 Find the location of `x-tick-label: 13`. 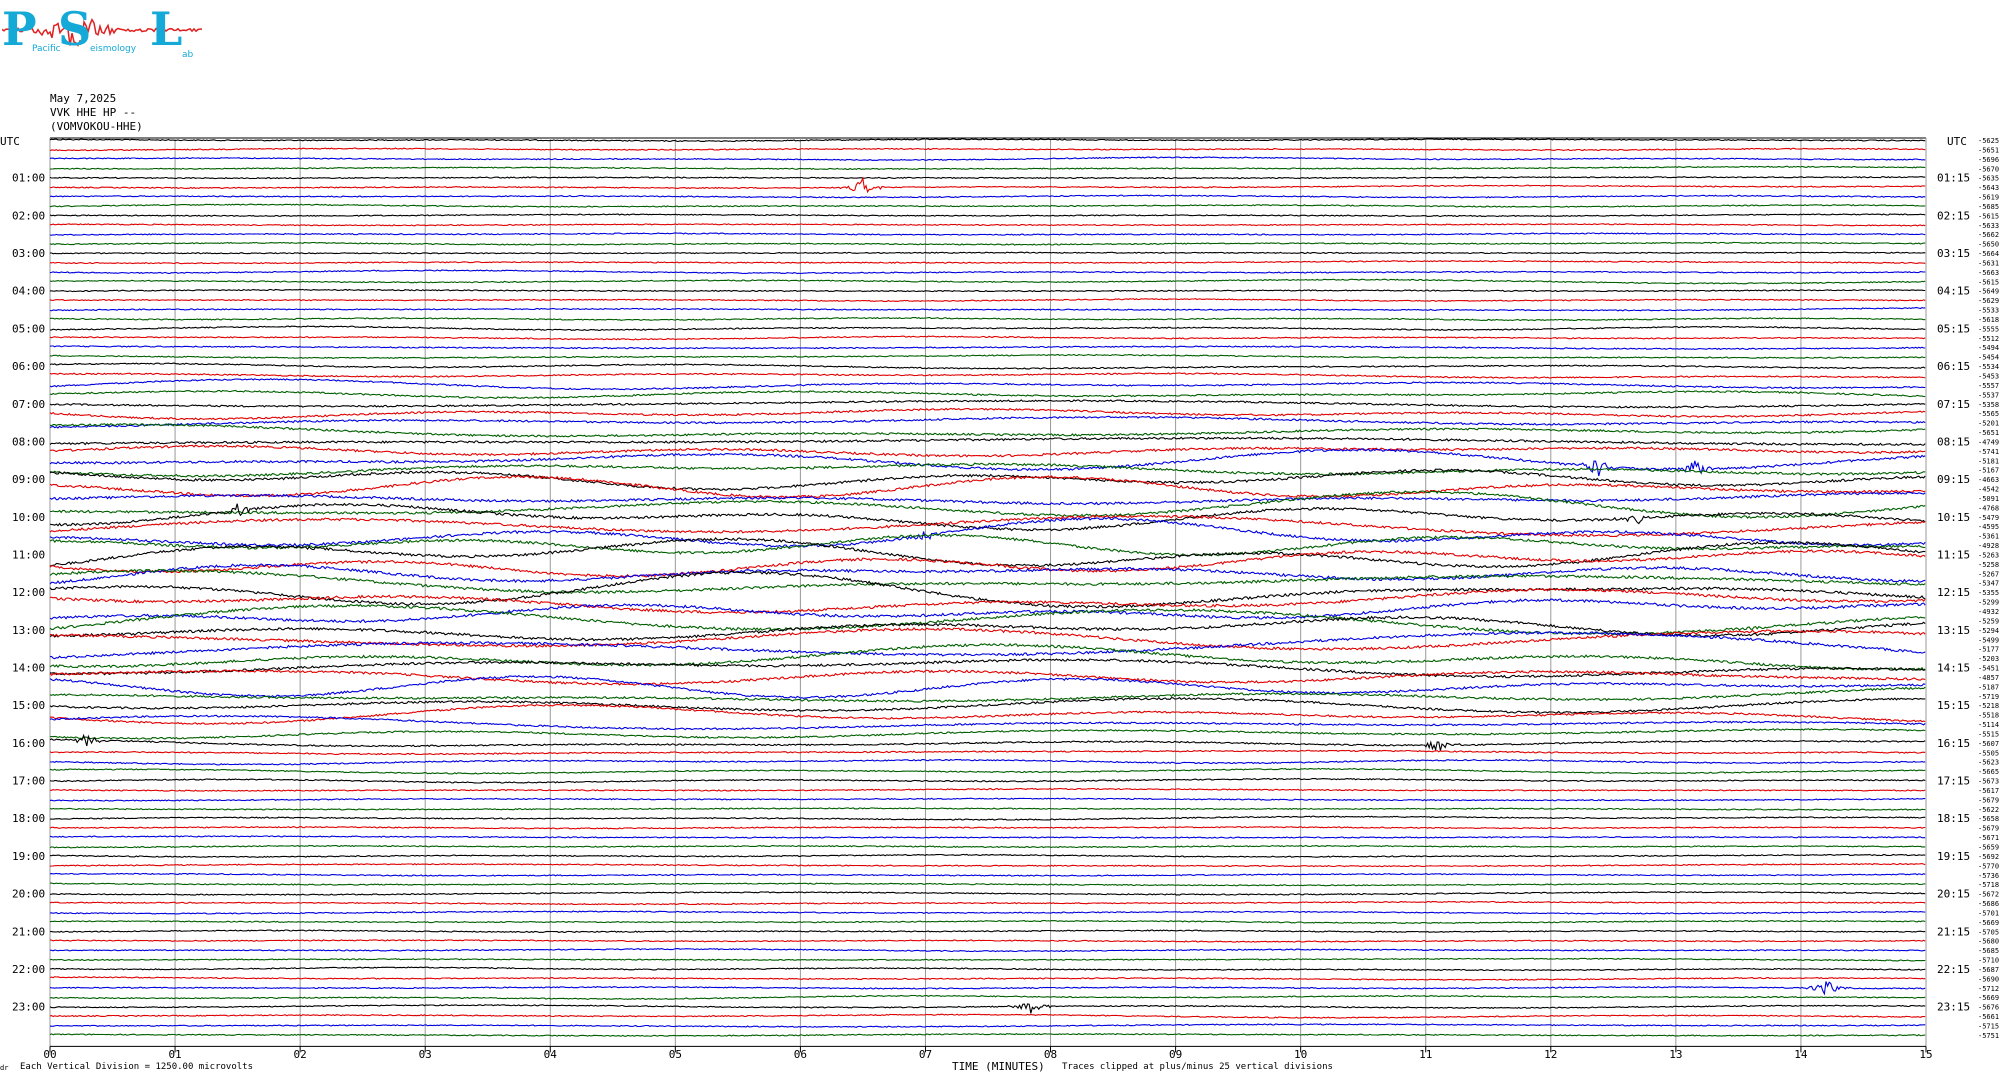

x-tick-label: 13 is located at coordinates (1675, 1054).